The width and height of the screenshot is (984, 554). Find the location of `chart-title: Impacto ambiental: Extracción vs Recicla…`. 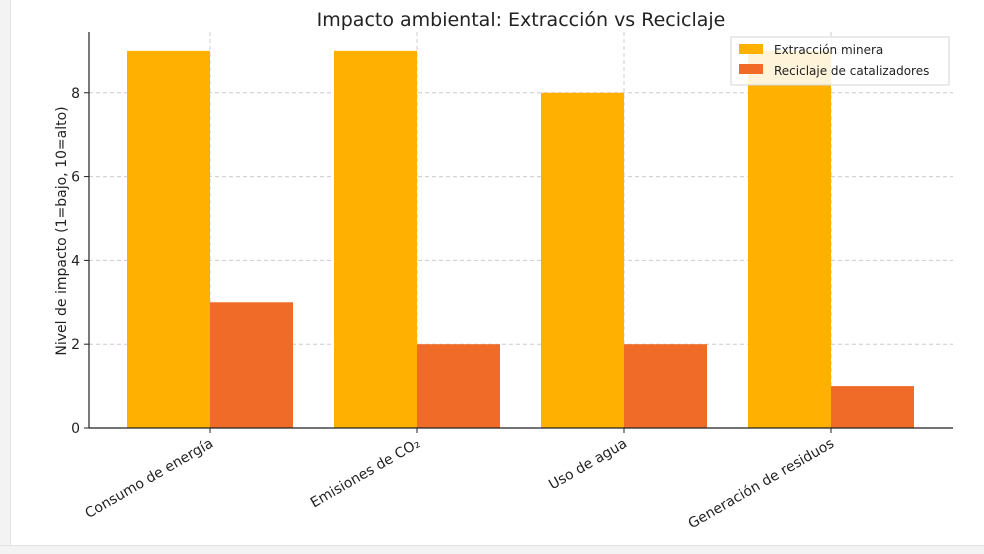

chart-title: Impacto ambiental: Extracción vs Recicla… is located at coordinates (521, 20).